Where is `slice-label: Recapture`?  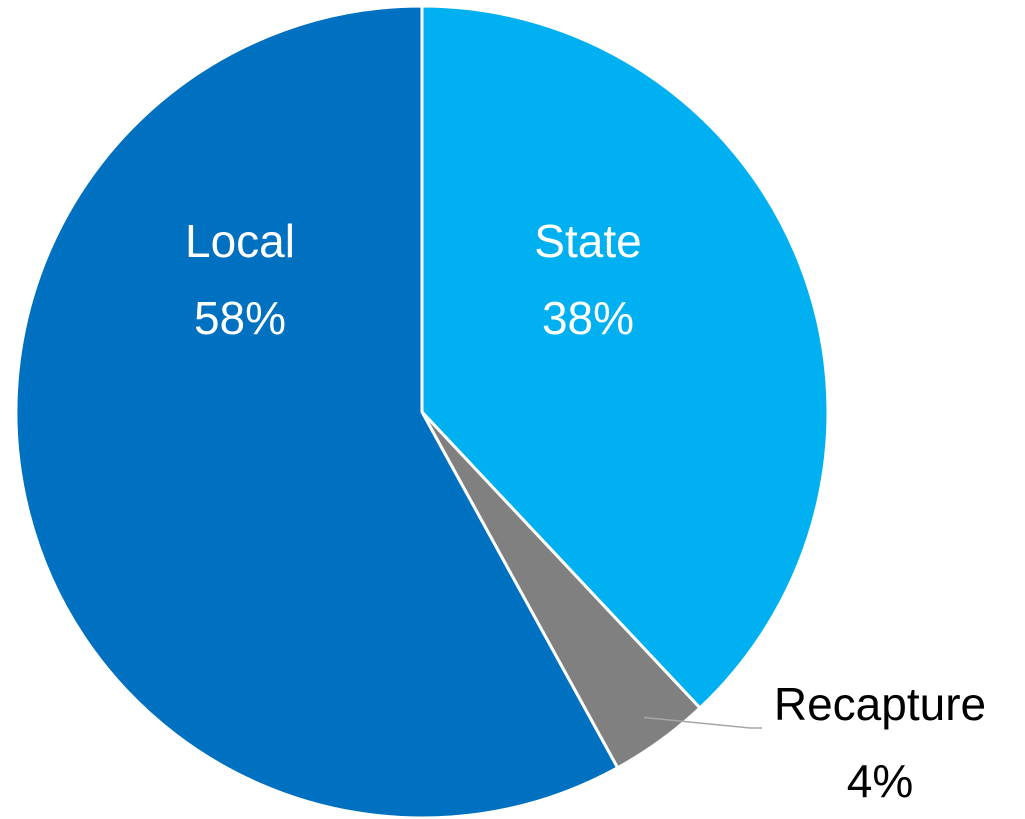 slice-label: Recapture is located at coordinates (880, 704).